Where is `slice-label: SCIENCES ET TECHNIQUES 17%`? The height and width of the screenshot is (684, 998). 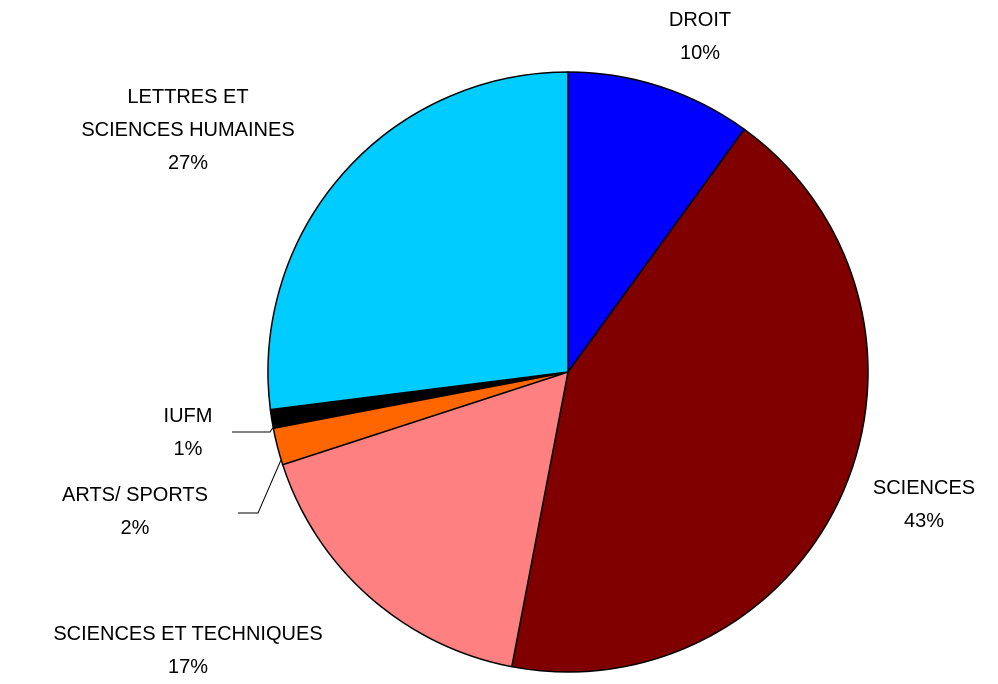 slice-label: SCIENCES ET TECHNIQUES 17% is located at coordinates (187, 651).